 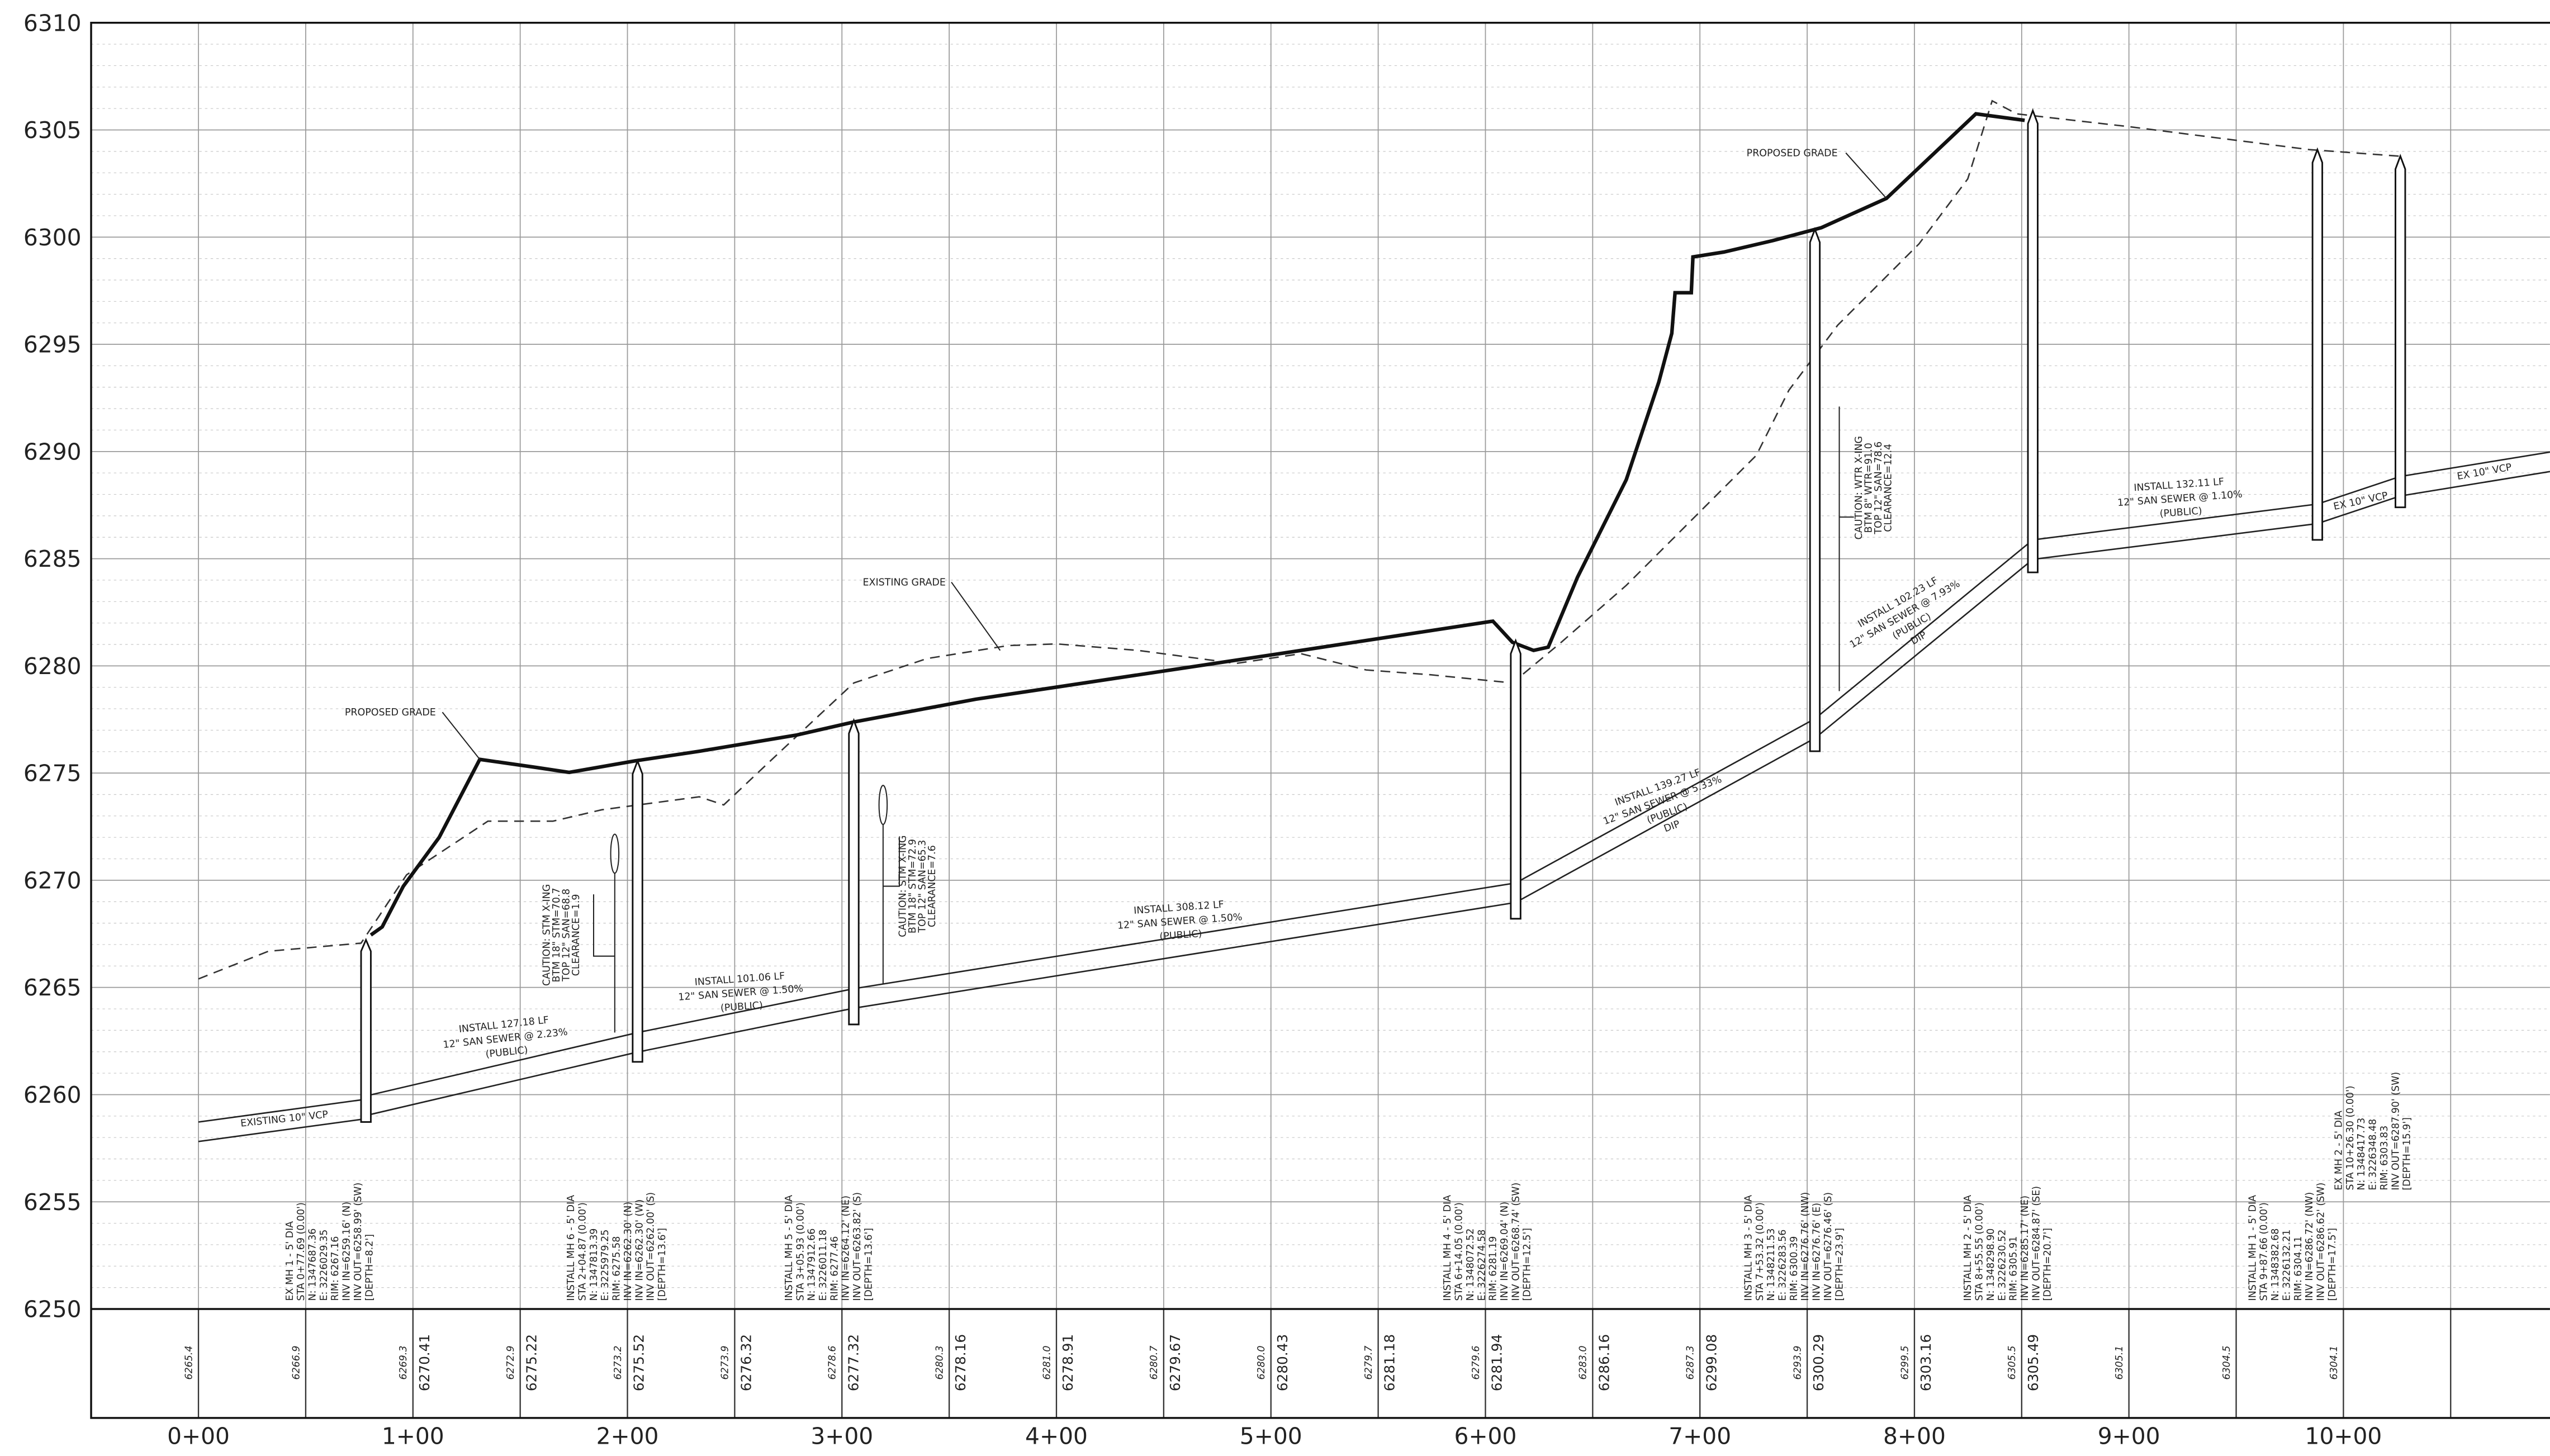 What do you see at coordinates (52, 988) in the screenshot?
I see `y-tick-label: 6265` at bounding box center [52, 988].